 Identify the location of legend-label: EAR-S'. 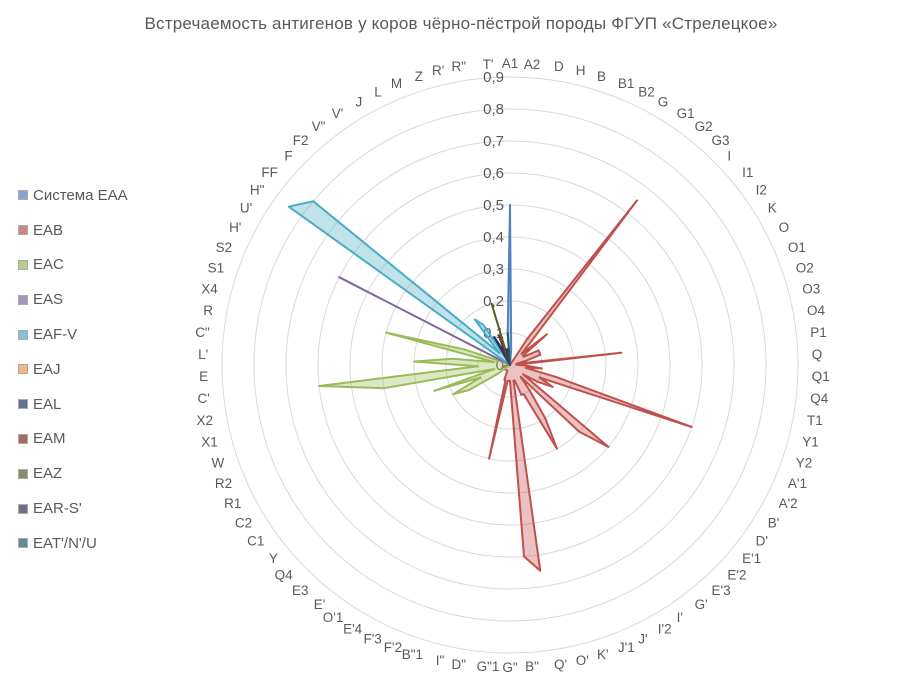
(57, 509).